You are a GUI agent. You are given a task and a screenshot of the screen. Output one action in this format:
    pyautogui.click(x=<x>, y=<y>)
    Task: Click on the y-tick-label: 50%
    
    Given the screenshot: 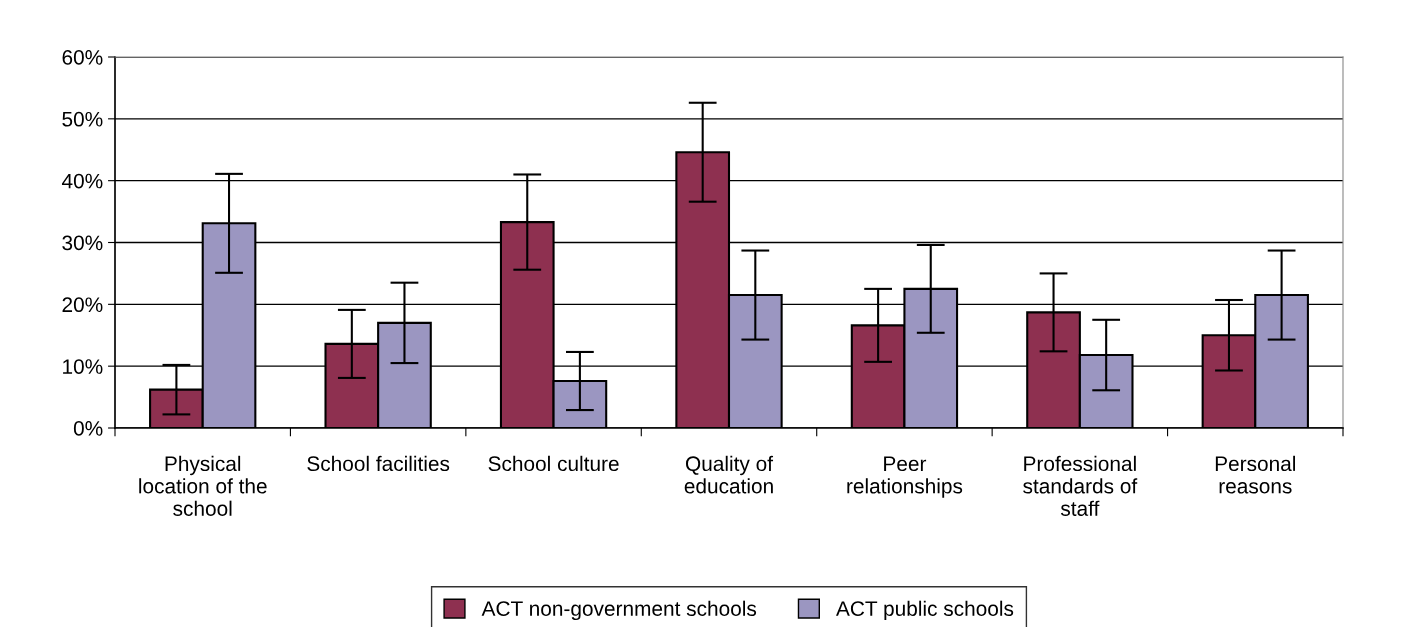 What is the action you would take?
    pyautogui.click(x=82, y=119)
    